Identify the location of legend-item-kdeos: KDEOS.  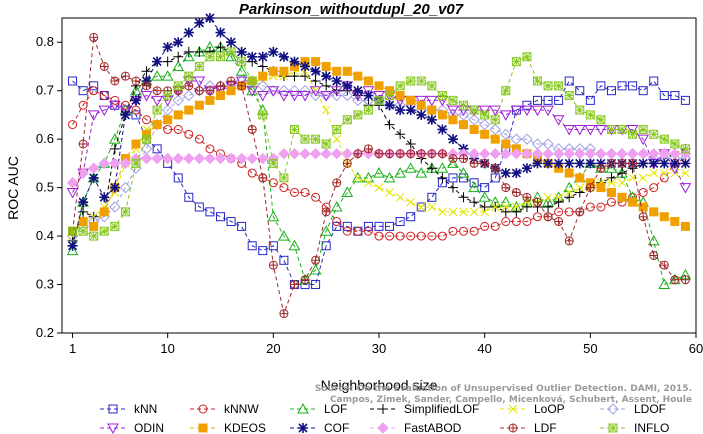
(228, 427).